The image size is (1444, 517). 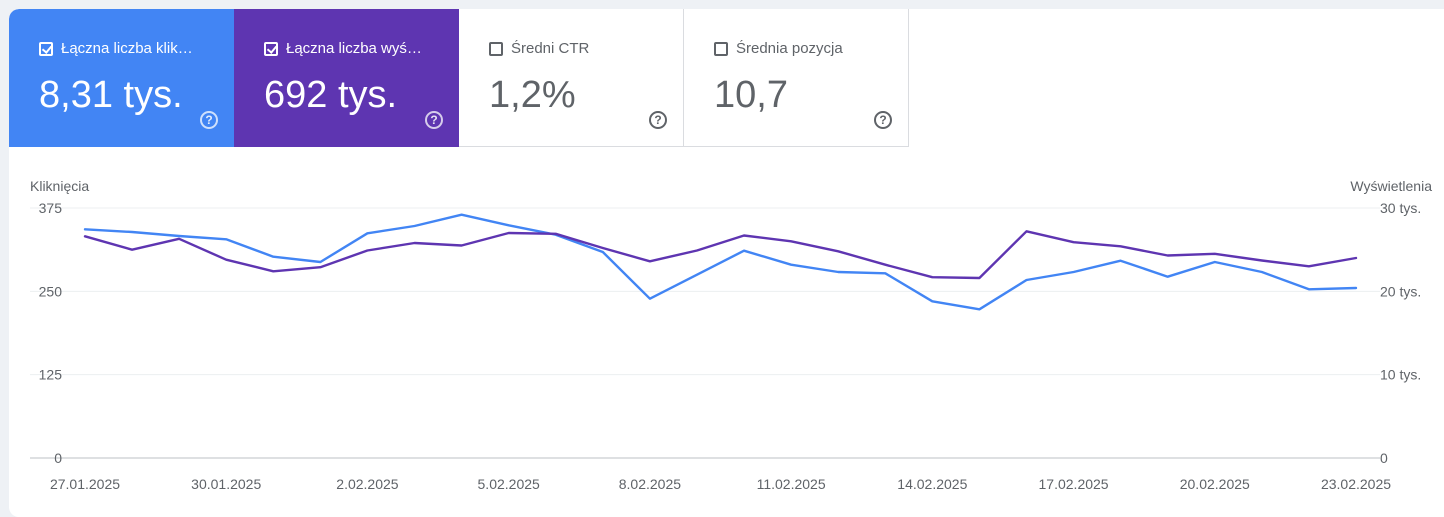 What do you see at coordinates (1400, 291) in the screenshot?
I see `y-axis-right-tick-label: 20 tys.` at bounding box center [1400, 291].